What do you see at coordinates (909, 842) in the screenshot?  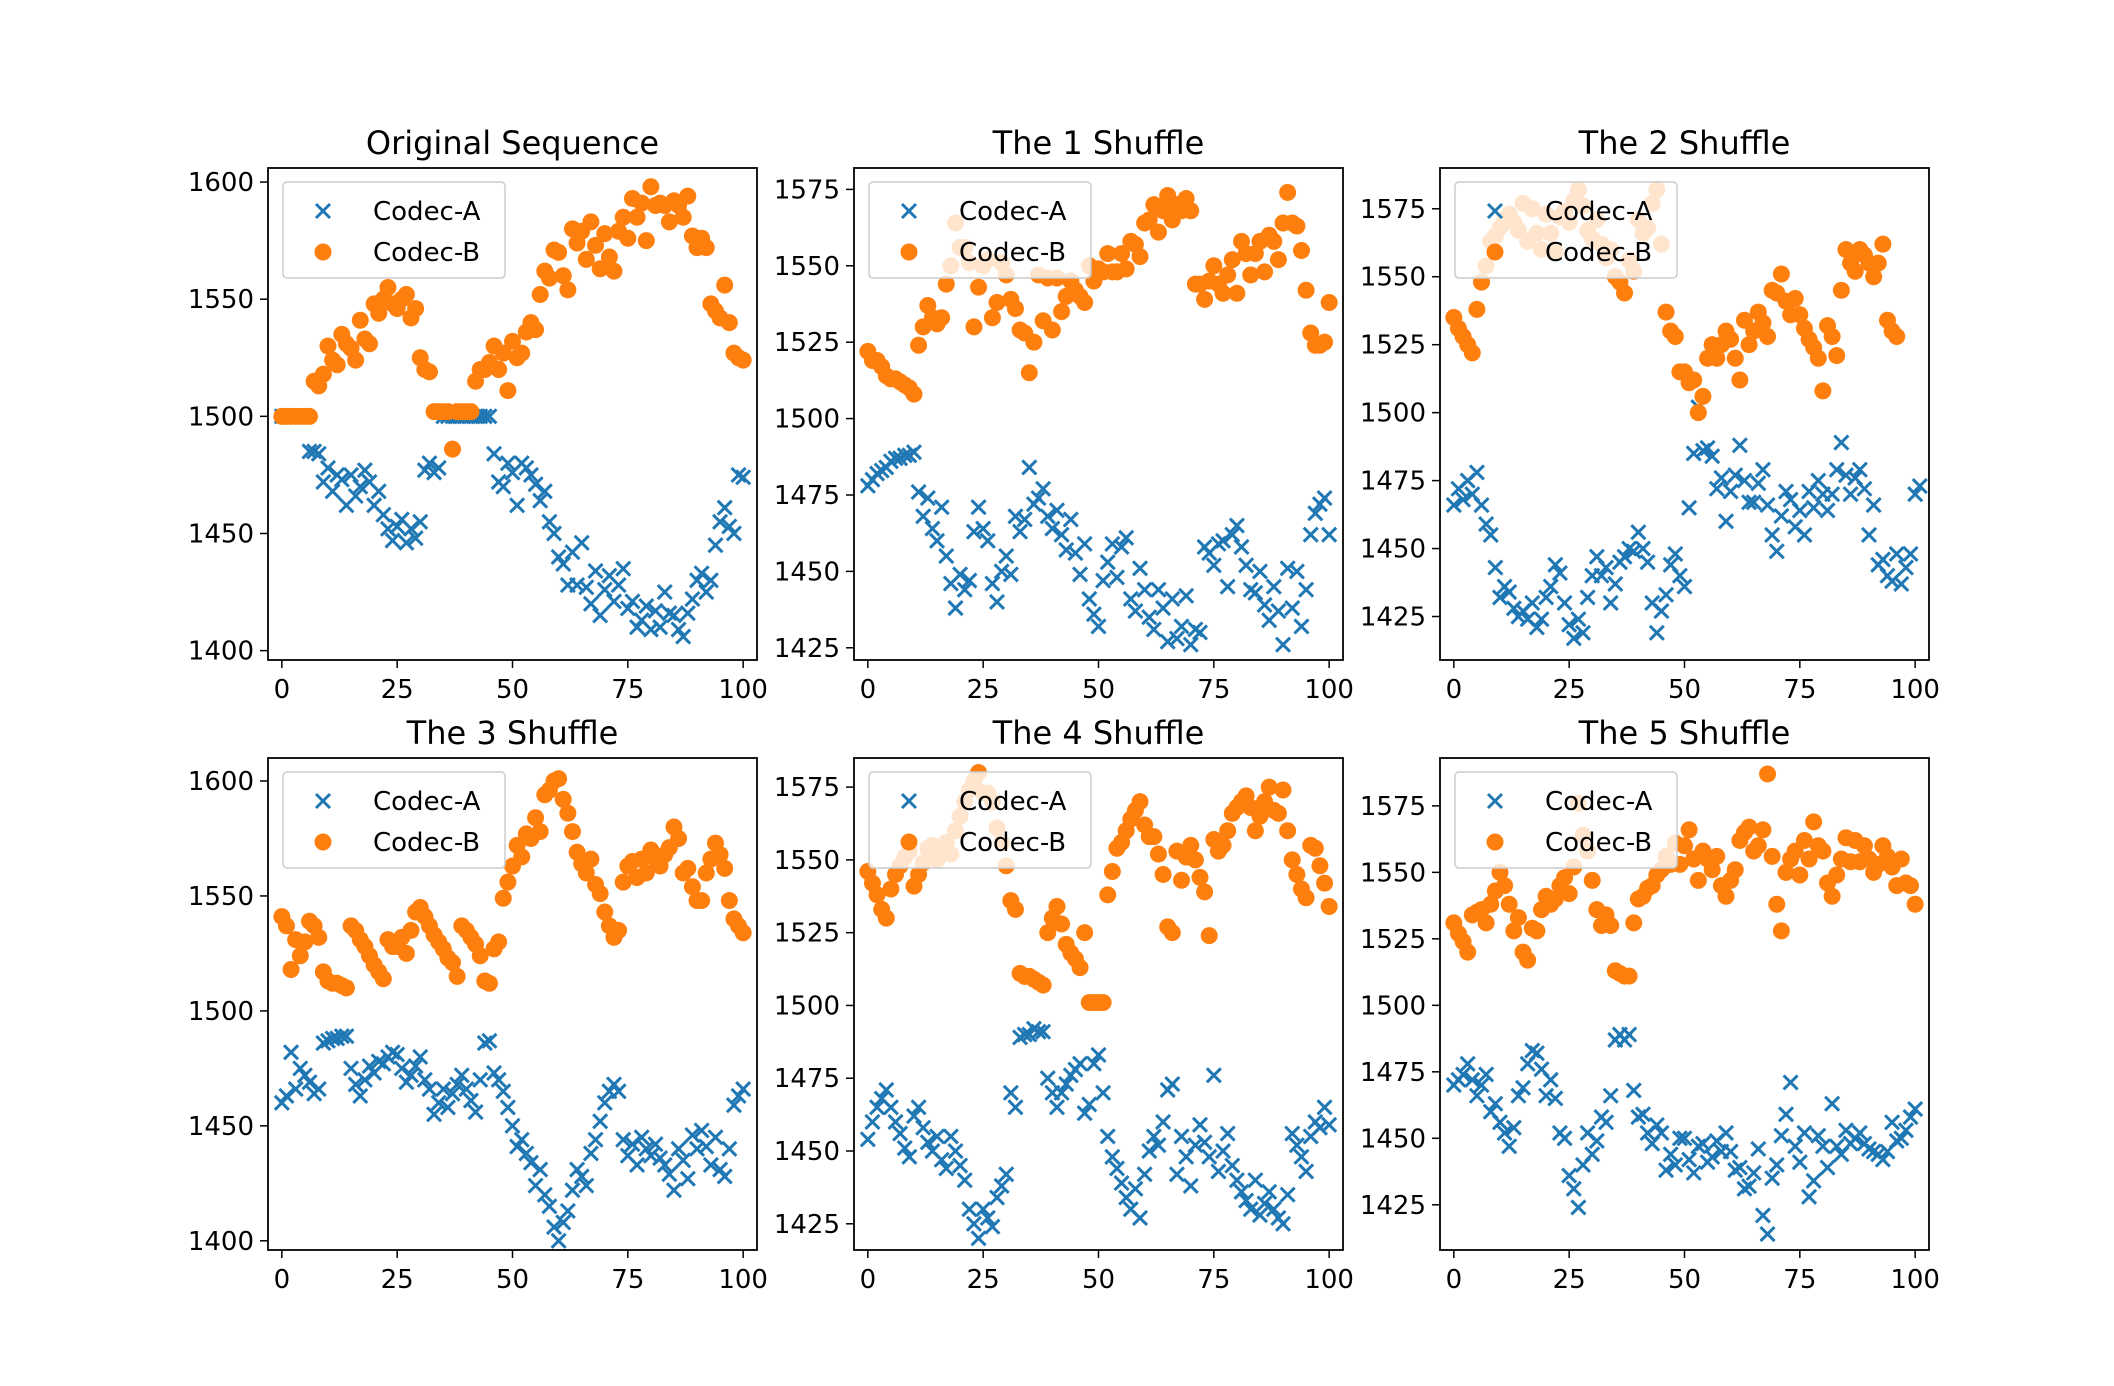 I see `legend-marker-codec-b` at bounding box center [909, 842].